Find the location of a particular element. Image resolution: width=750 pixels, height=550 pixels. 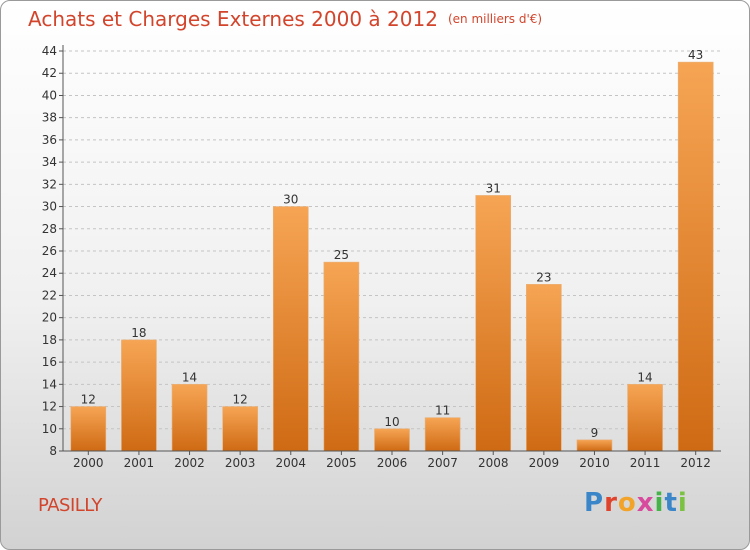

y-tick-label: 16 is located at coordinates (49, 362).